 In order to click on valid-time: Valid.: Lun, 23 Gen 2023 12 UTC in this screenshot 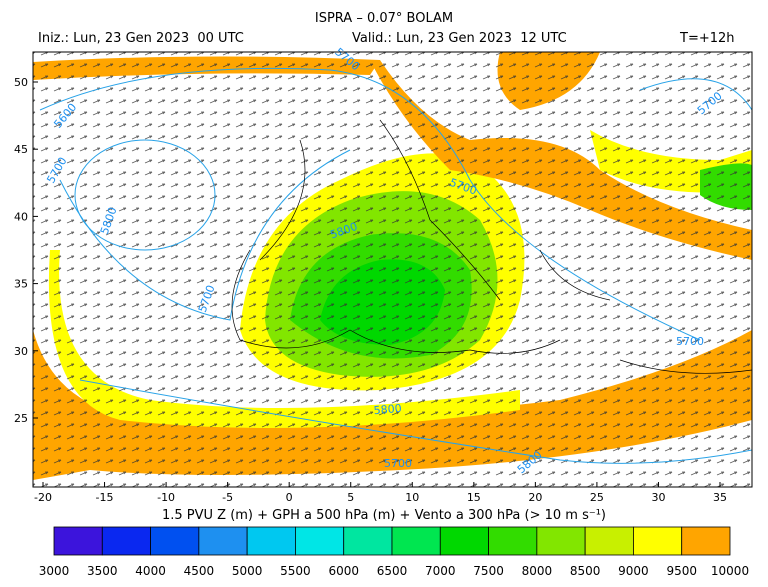, I will do `click(459, 38)`.